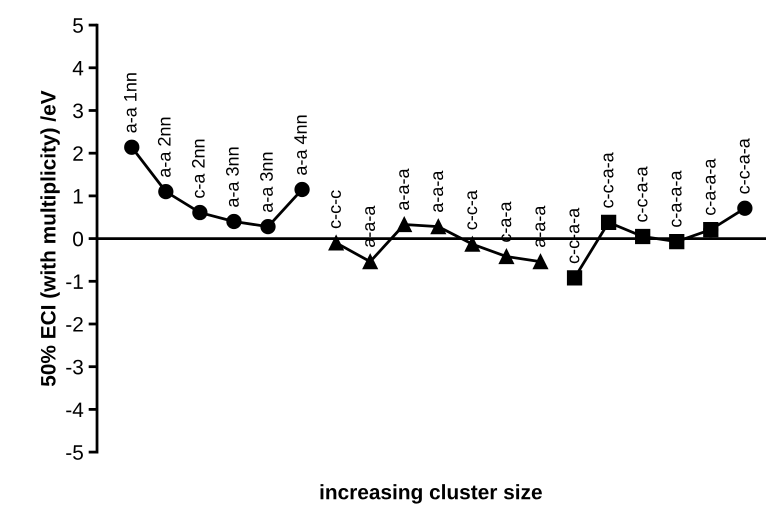 This screenshot has height=512, width=770. I want to click on y-tick-label: 2, so click(78, 153).